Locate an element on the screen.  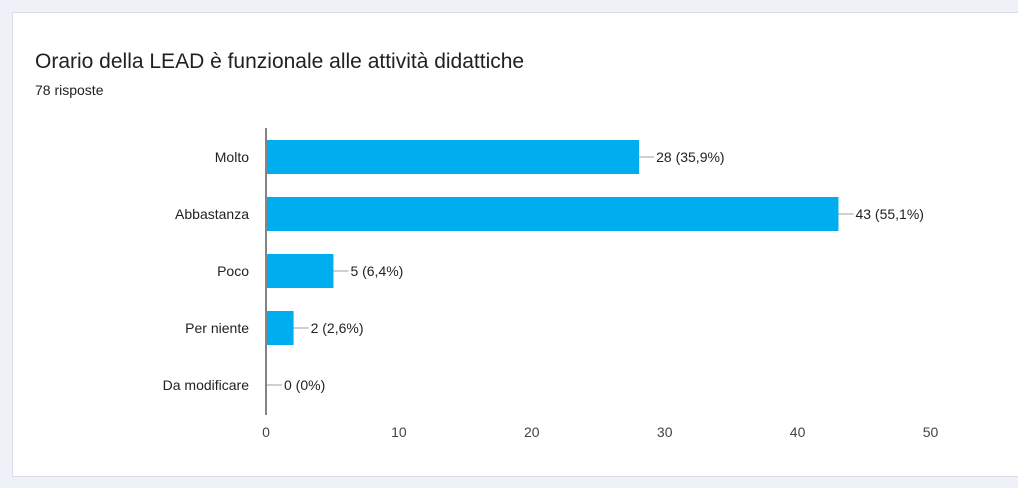
x-tick-label: 20 is located at coordinates (532, 432).